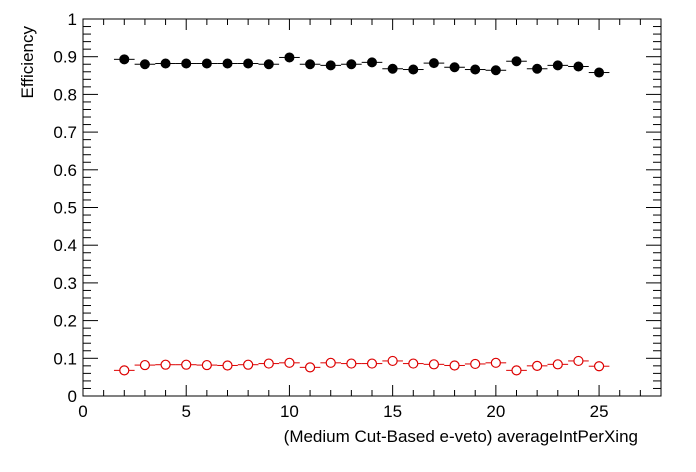 The image size is (696, 472). I want to click on y-axis-tick-labels: 0 0.1 0.2 0.3 0.4 0.5 0.6 0.7 0.8 0.9 1, so click(65, 208).